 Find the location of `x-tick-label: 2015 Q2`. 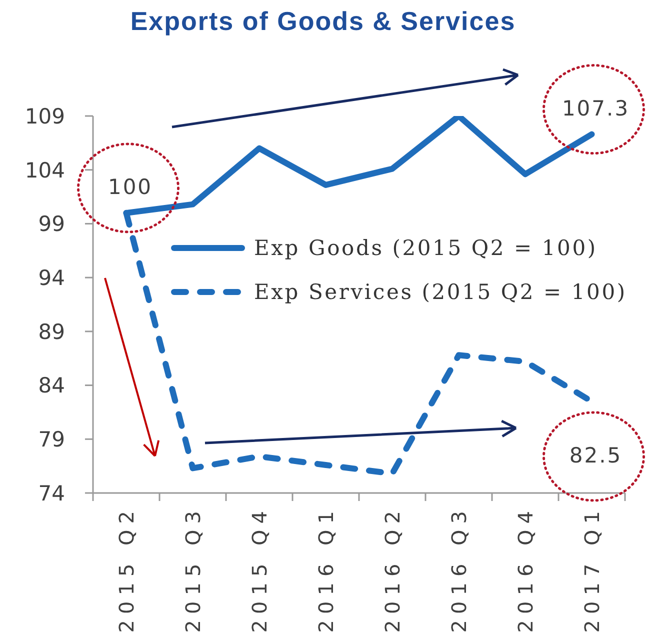

x-tick-label: 2015 Q2 is located at coordinates (126, 569).